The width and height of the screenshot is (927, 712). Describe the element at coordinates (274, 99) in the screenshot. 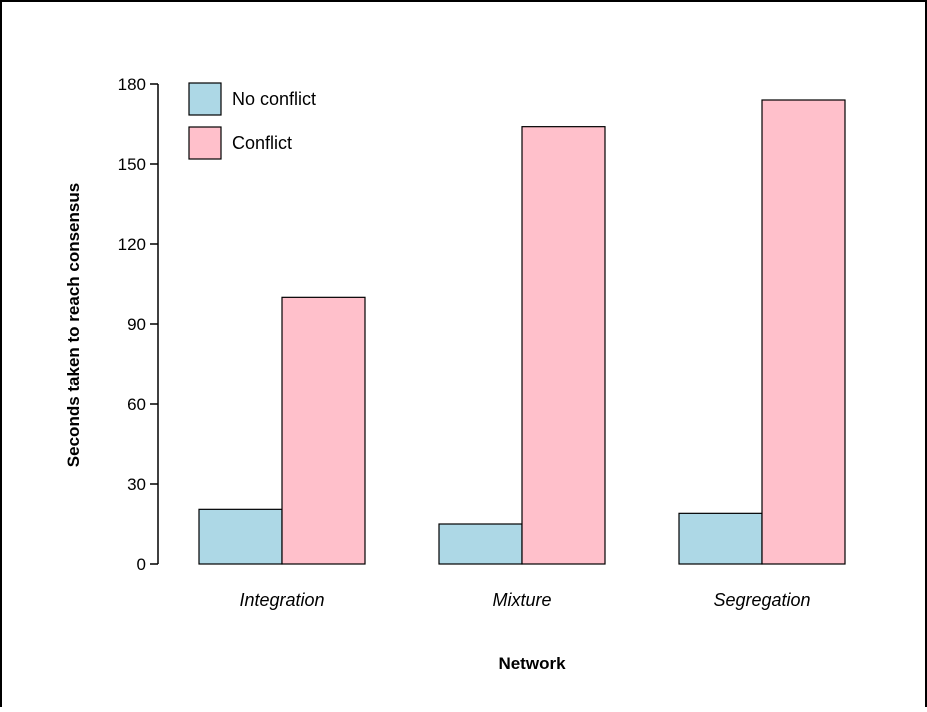

I see `legend-label: No conflict` at that location.